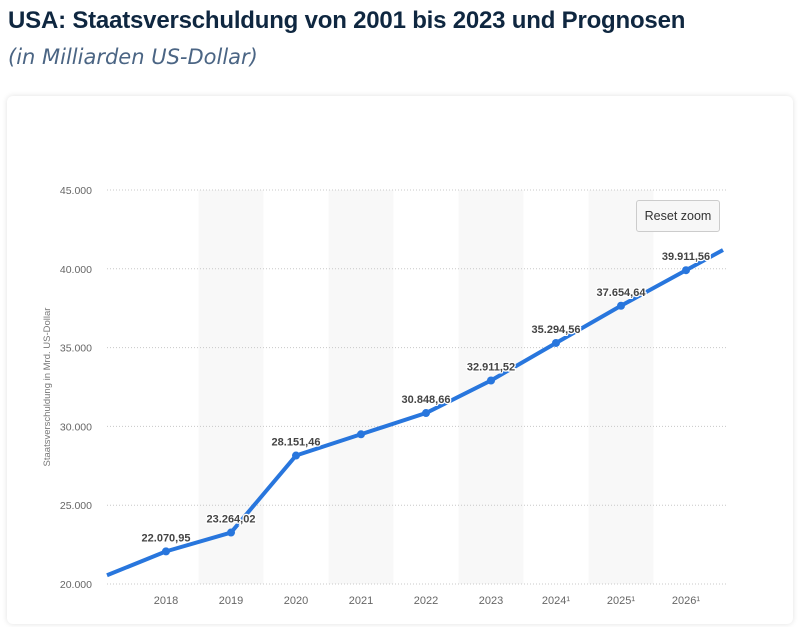 The height and width of the screenshot is (627, 802). I want to click on x-tick-label: 2025¹, so click(621, 601).